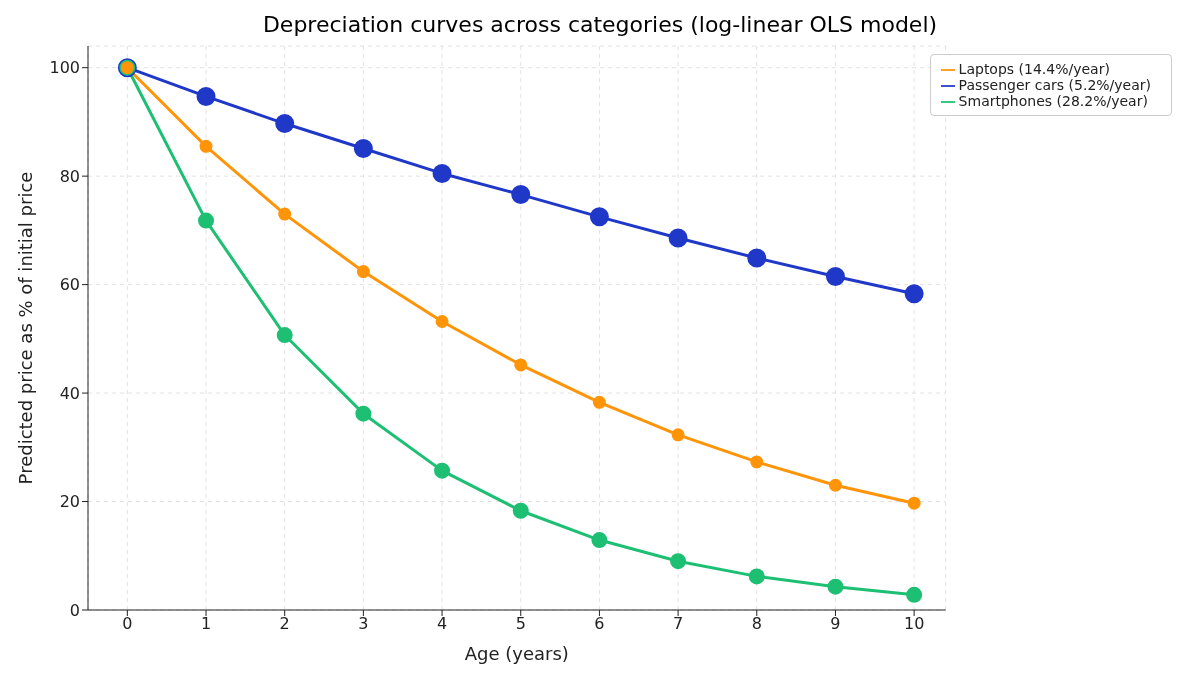 The height and width of the screenshot is (682, 1200). Describe the element at coordinates (284, 624) in the screenshot. I see `x-tick-label: 2` at that location.